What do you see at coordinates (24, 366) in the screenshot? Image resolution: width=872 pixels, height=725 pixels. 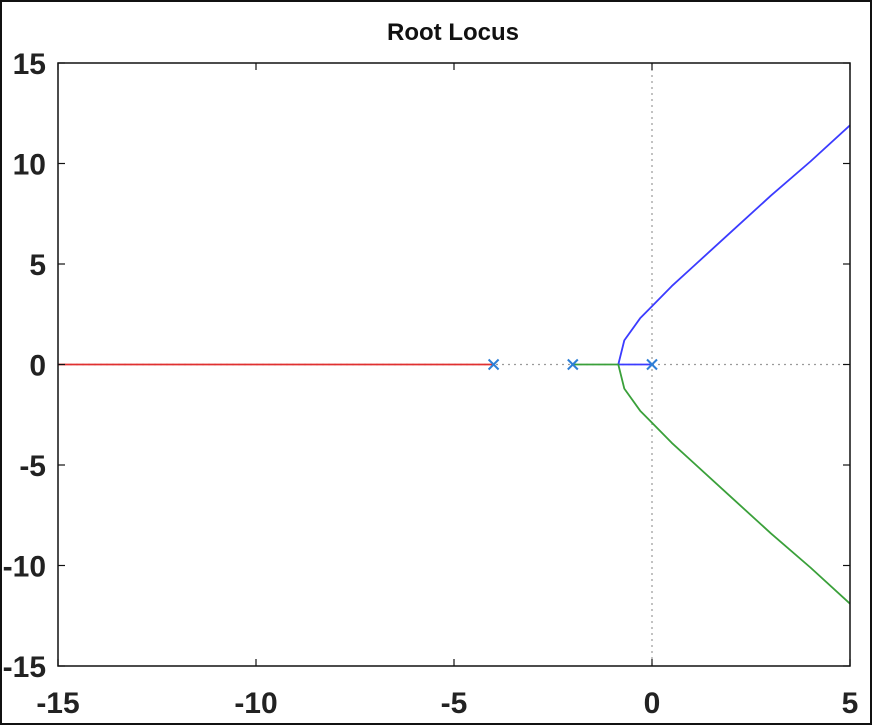 I see `y-tick-labels: 15 10 5 0 -5 -10 -15` at bounding box center [24, 366].